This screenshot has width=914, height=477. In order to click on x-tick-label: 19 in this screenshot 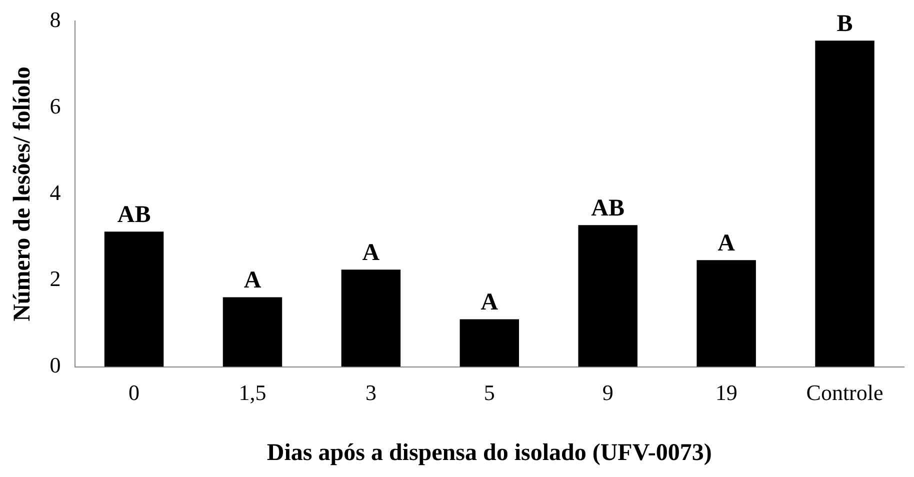, I will do `click(726, 392)`.